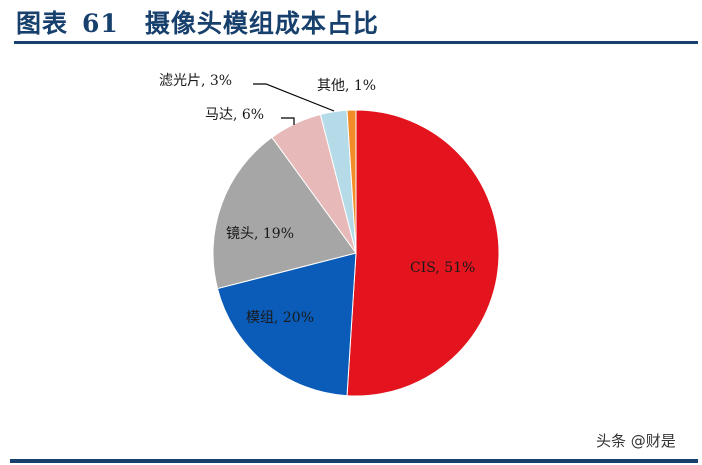  What do you see at coordinates (294, 97) in the screenshot?
I see `leader-line-filter` at bounding box center [294, 97].